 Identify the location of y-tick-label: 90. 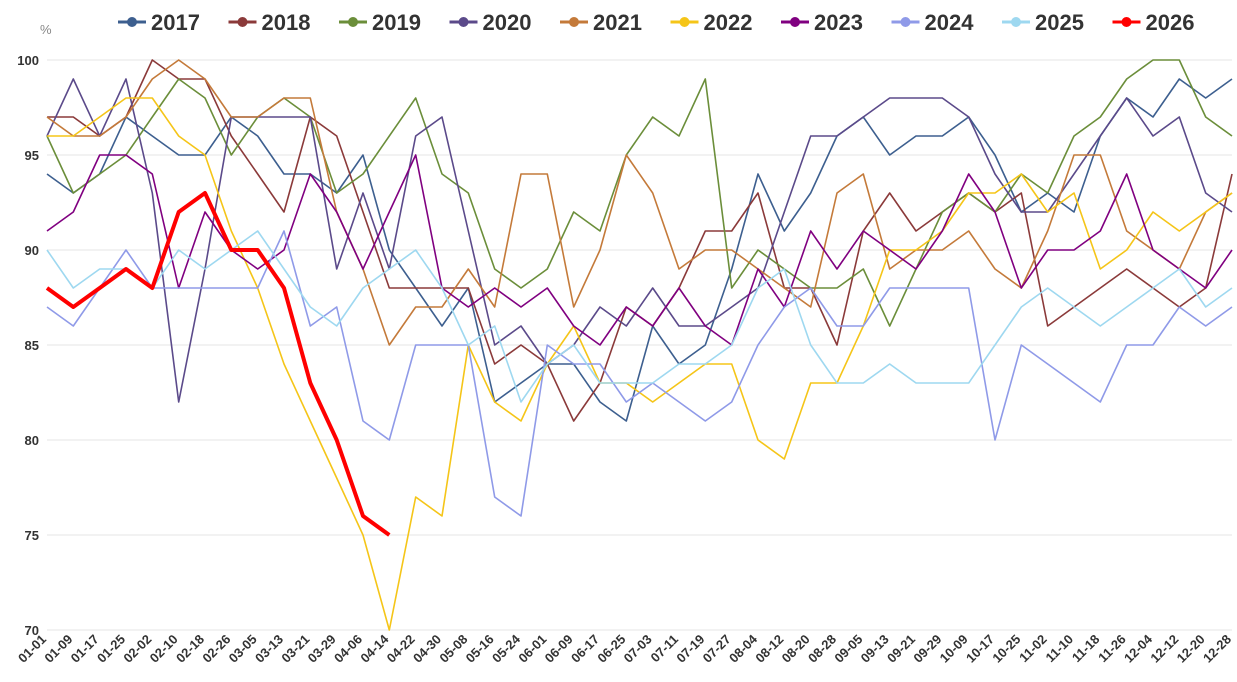
(32, 250).